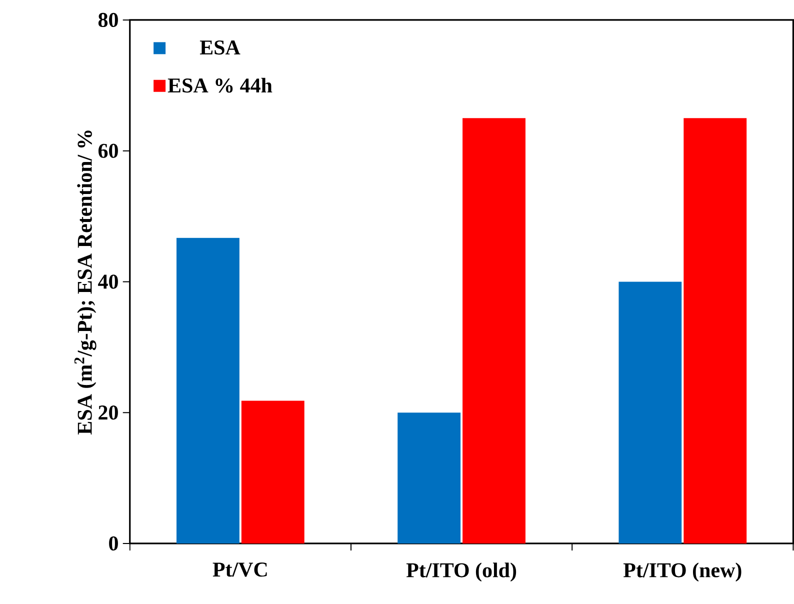 The width and height of the screenshot is (794, 604). I want to click on x-tick-label: Pt/ITO (new), so click(682, 572).